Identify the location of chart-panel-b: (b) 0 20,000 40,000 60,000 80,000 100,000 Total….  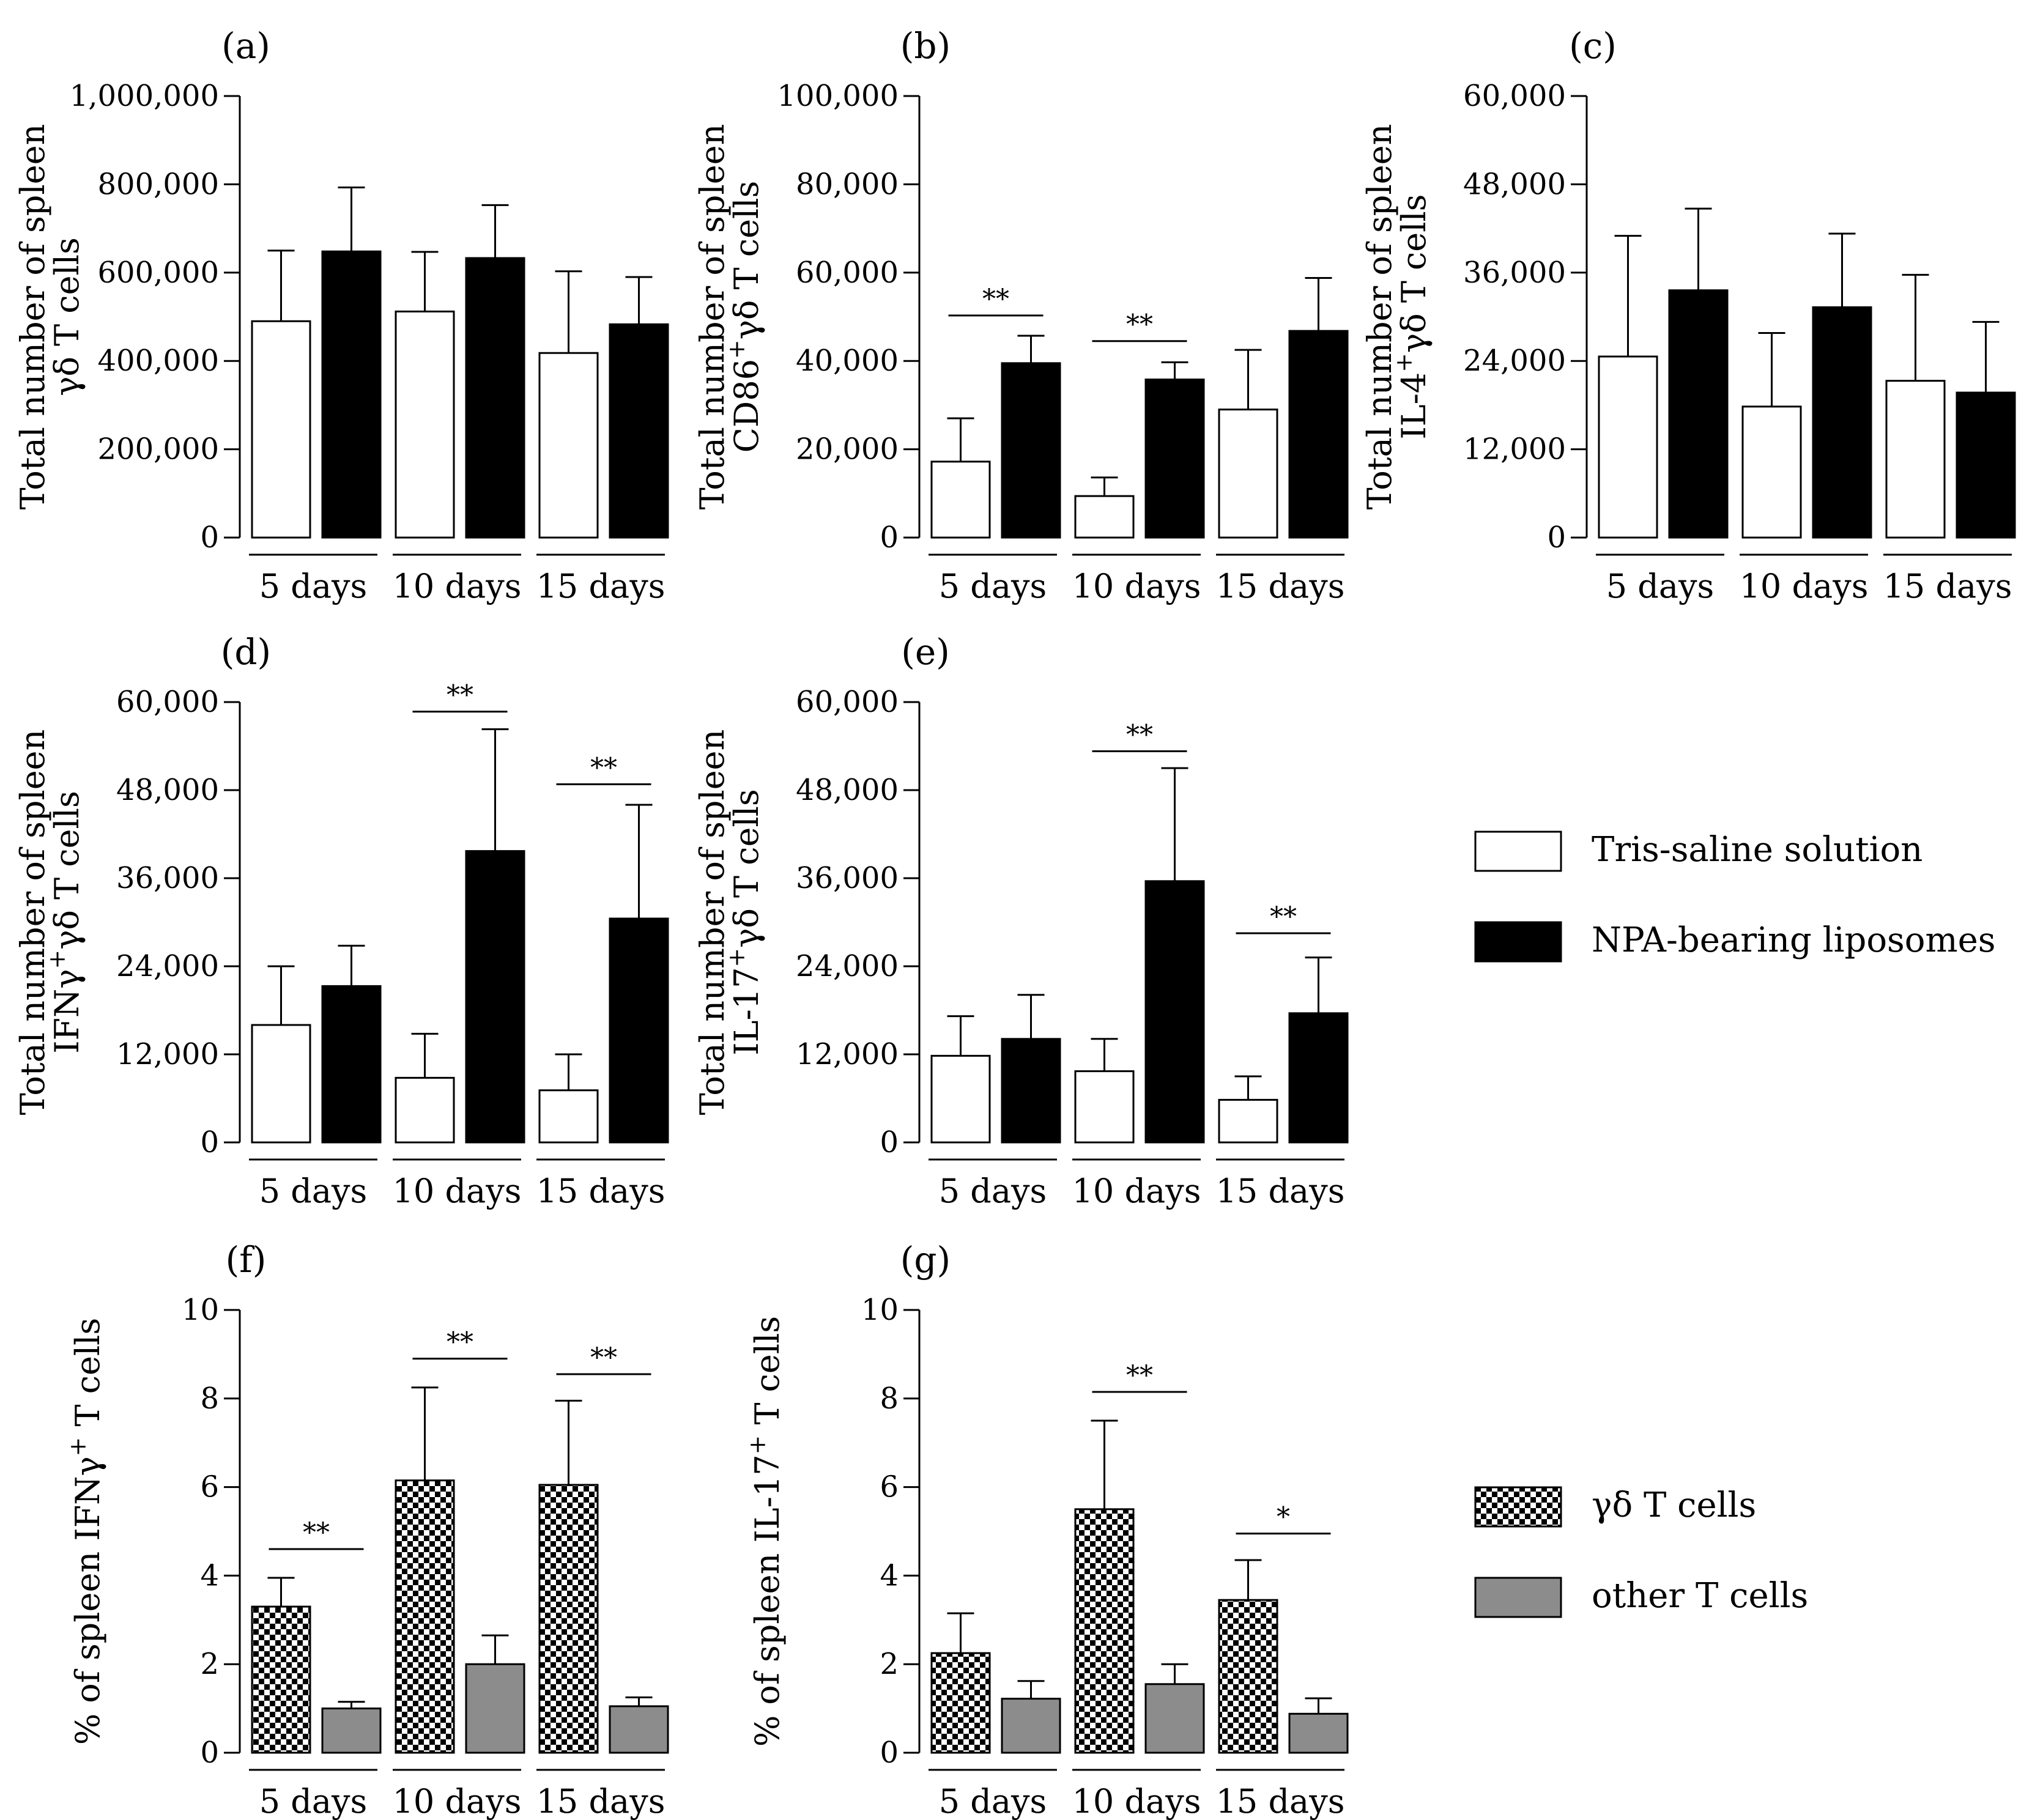
(1021, 315).